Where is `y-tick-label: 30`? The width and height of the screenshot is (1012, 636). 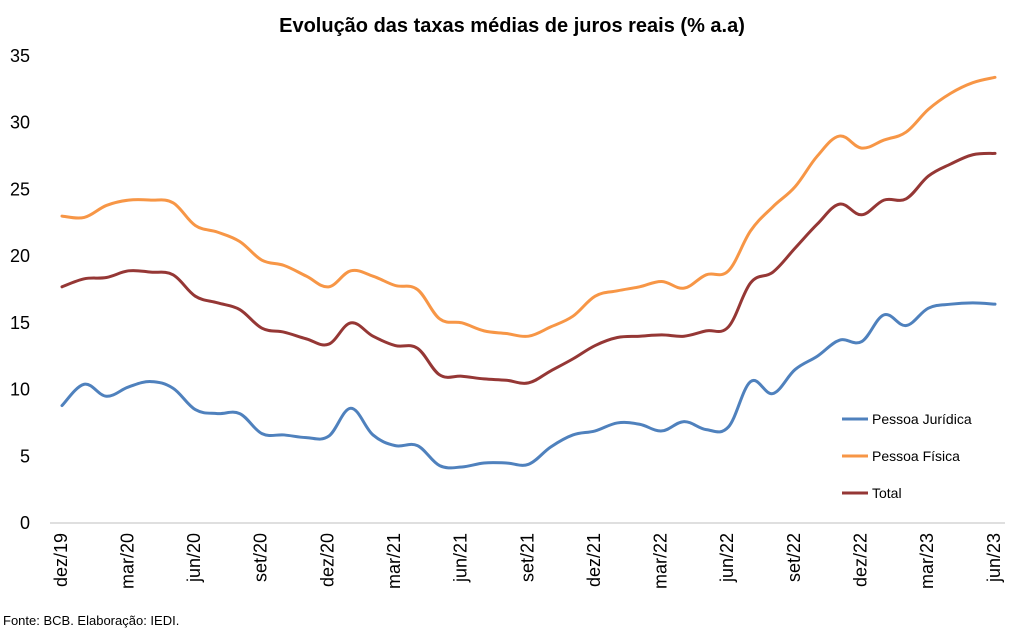
y-tick-label: 30 is located at coordinates (20, 123).